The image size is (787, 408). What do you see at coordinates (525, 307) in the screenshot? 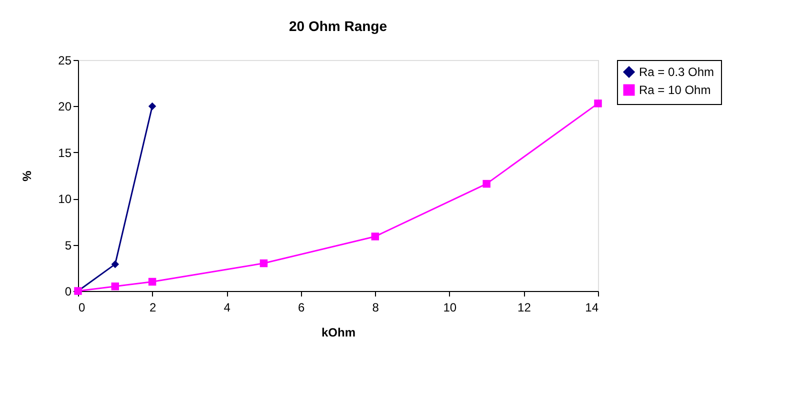
I see `x-tick-label: 12` at bounding box center [525, 307].